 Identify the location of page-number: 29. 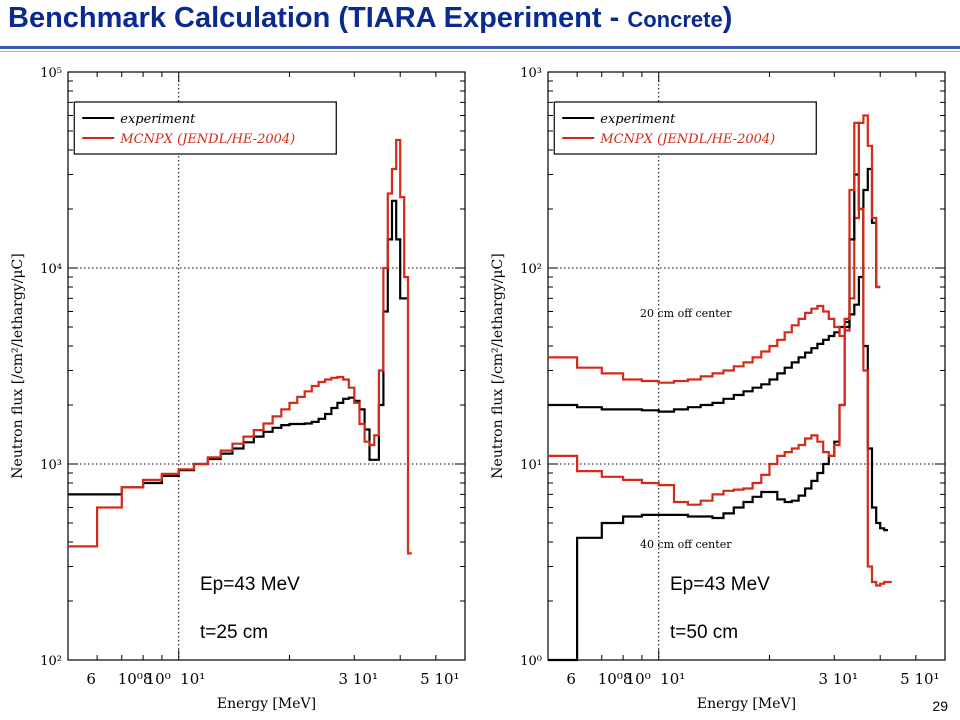
(940, 706).